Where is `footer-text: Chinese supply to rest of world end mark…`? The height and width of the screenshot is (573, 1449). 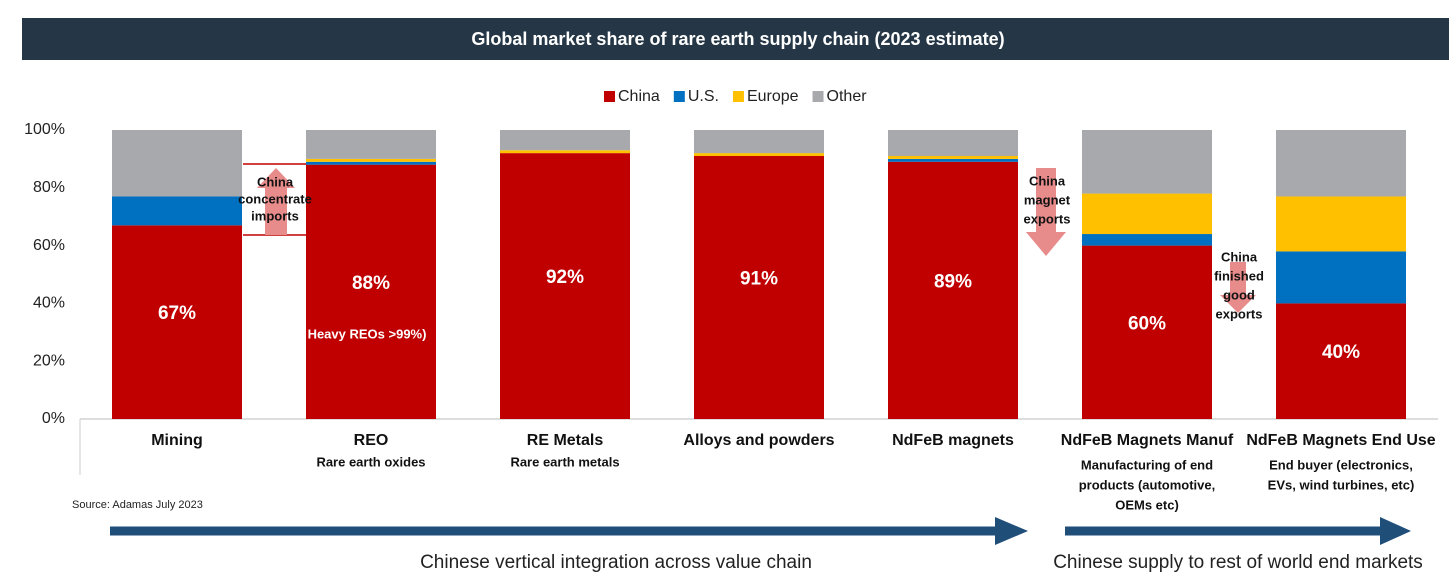 footer-text: Chinese supply to rest of world end mark… is located at coordinates (1238, 562).